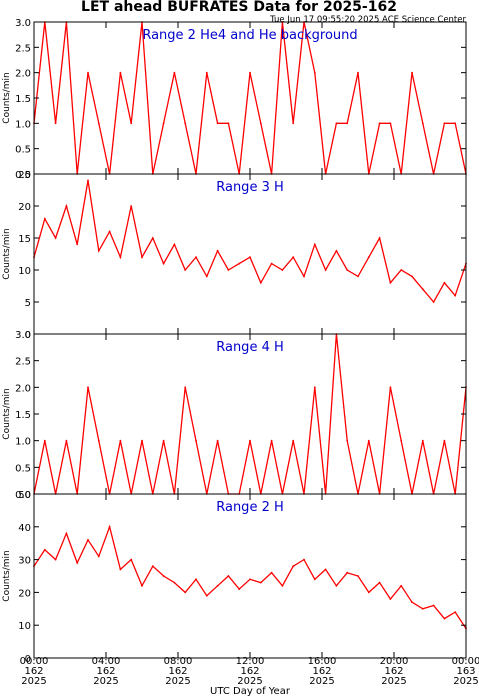 This screenshot has height=700, width=479. Describe the element at coordinates (24, 528) in the screenshot. I see `y-tick-label: 40` at that location.